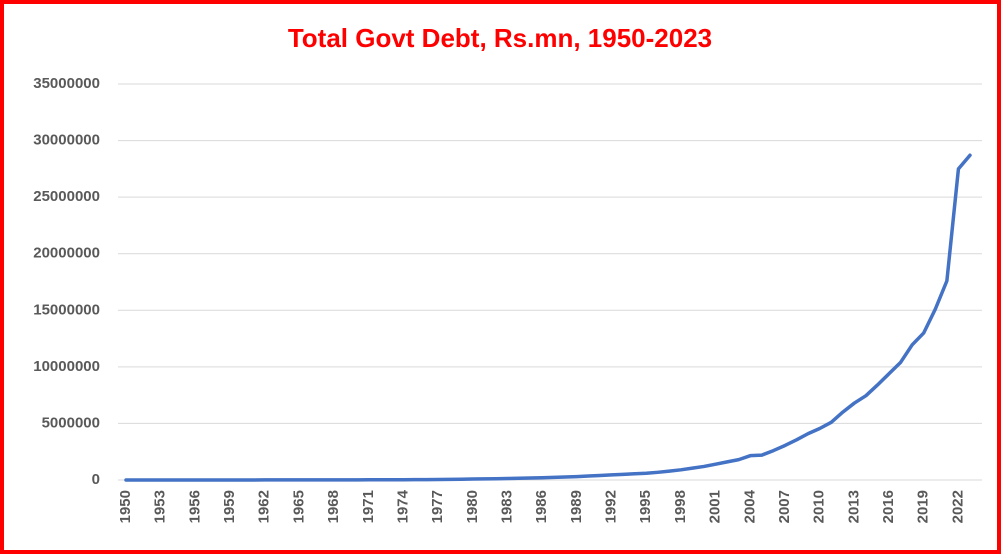 The width and height of the screenshot is (1001, 554). What do you see at coordinates (333, 506) in the screenshot?
I see `x-tick-label: 1968` at bounding box center [333, 506].